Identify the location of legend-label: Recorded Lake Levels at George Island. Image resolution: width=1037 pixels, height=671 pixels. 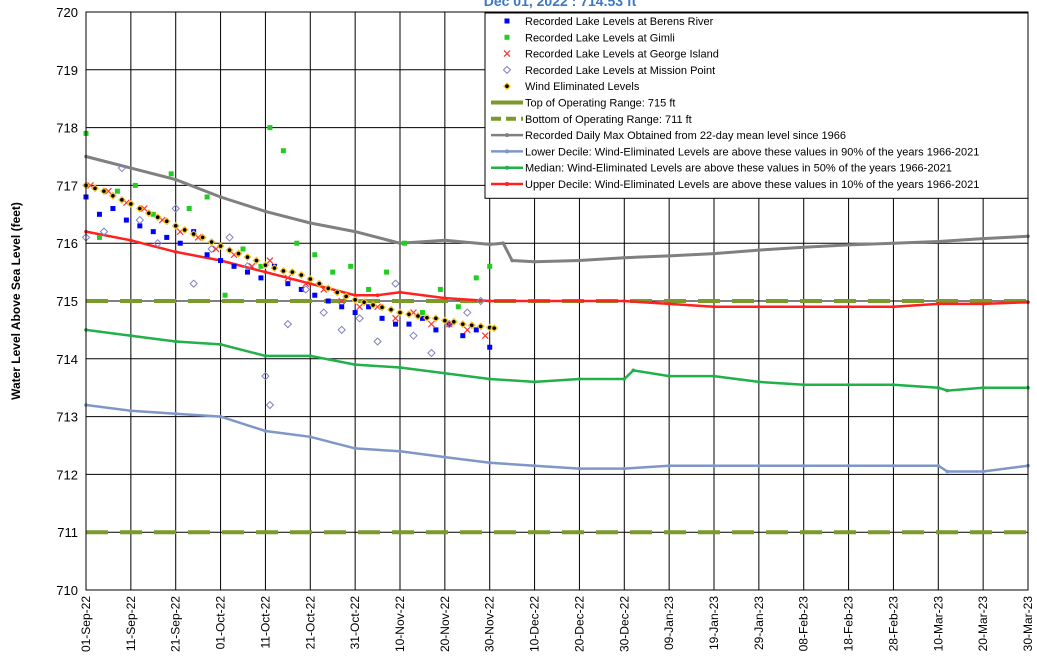
(622, 55).